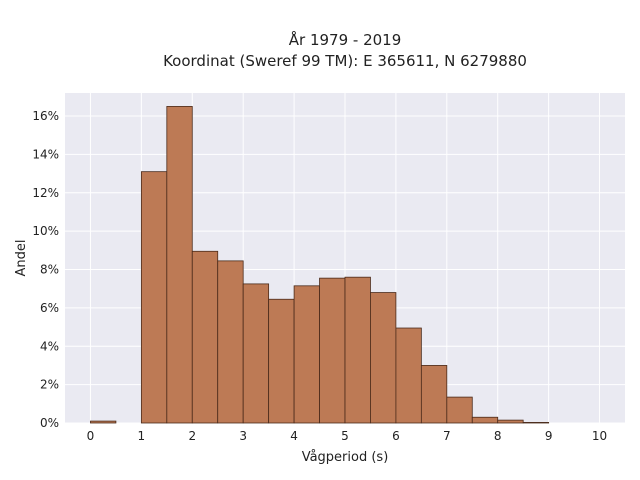 Image resolution: width=640 pixels, height=480 pixels. I want to click on x-axis-label: Vågperiod (s), so click(345, 457).